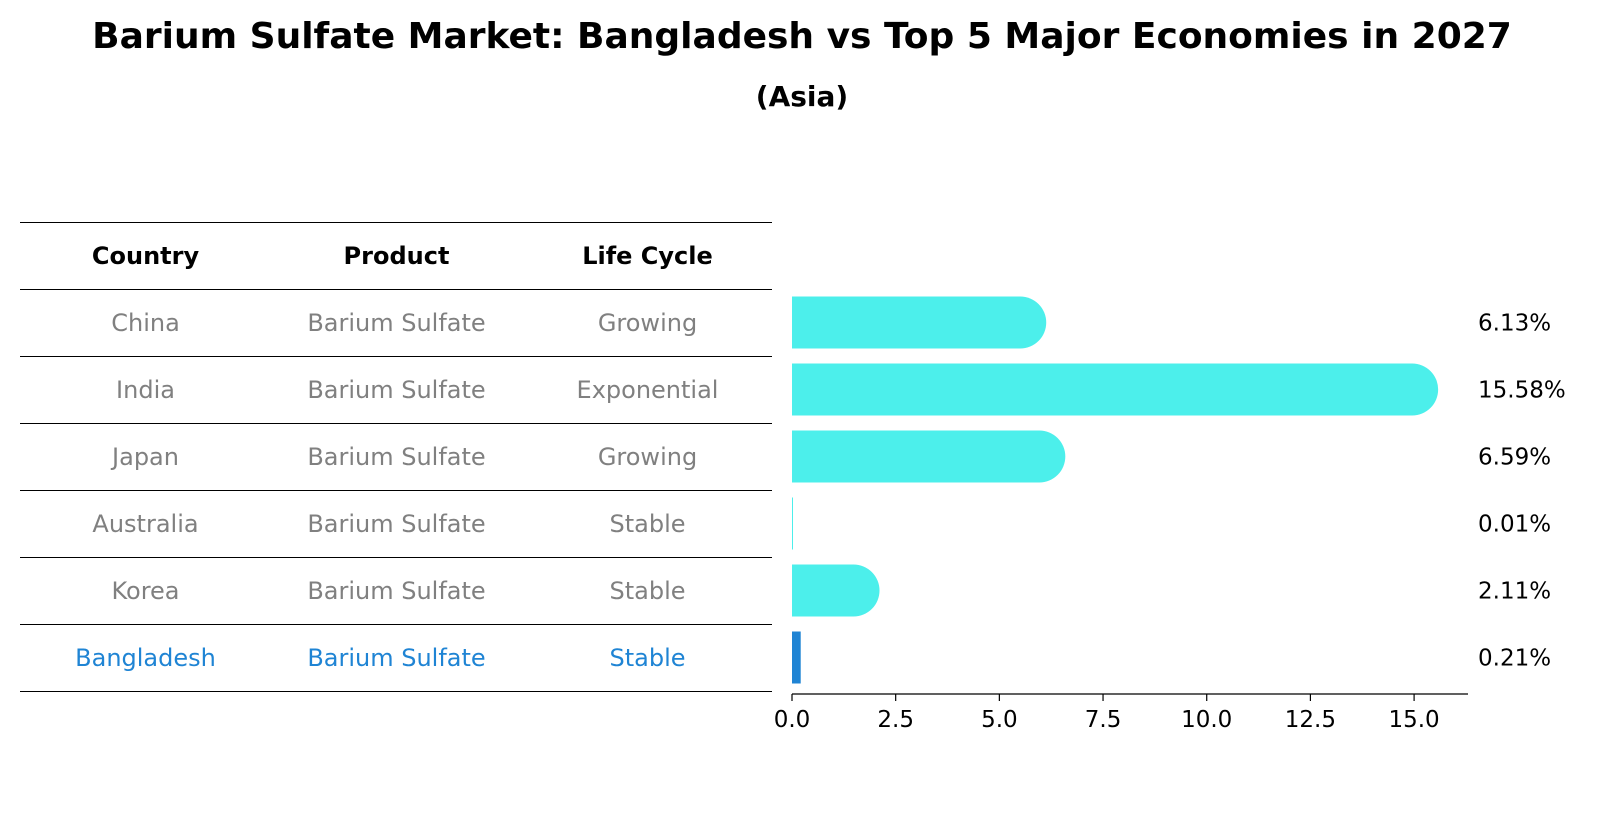 This screenshot has height=823, width=1604. I want to click on x-tick-label: 7.5, so click(1103, 720).